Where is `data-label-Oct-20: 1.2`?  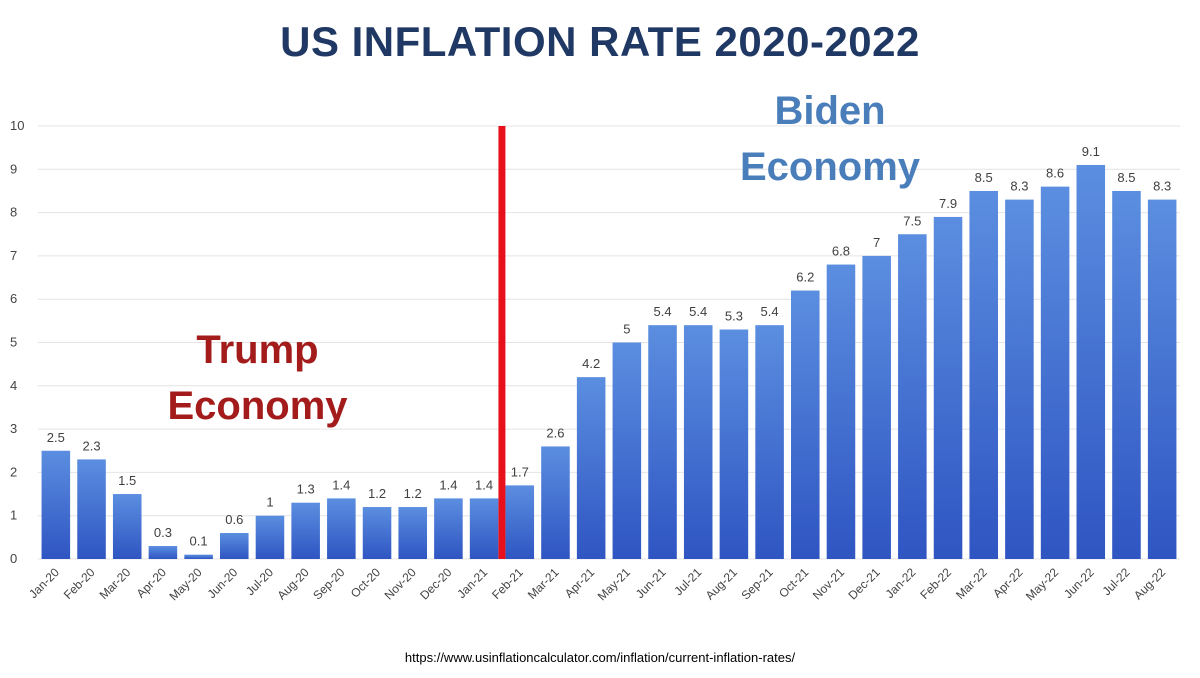
data-label-Oct-20: 1.2 is located at coordinates (377, 493).